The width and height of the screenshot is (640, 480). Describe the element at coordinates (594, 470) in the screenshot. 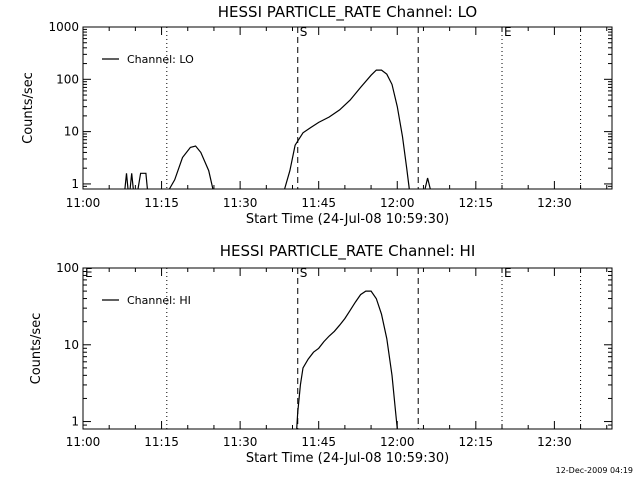

I see `timestamp-stamp: 12-Dec-2009 04:19` at that location.